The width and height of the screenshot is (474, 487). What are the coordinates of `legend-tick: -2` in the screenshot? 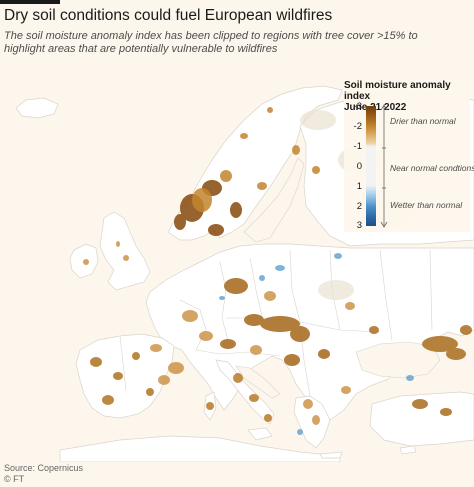 It's located at (357, 126).